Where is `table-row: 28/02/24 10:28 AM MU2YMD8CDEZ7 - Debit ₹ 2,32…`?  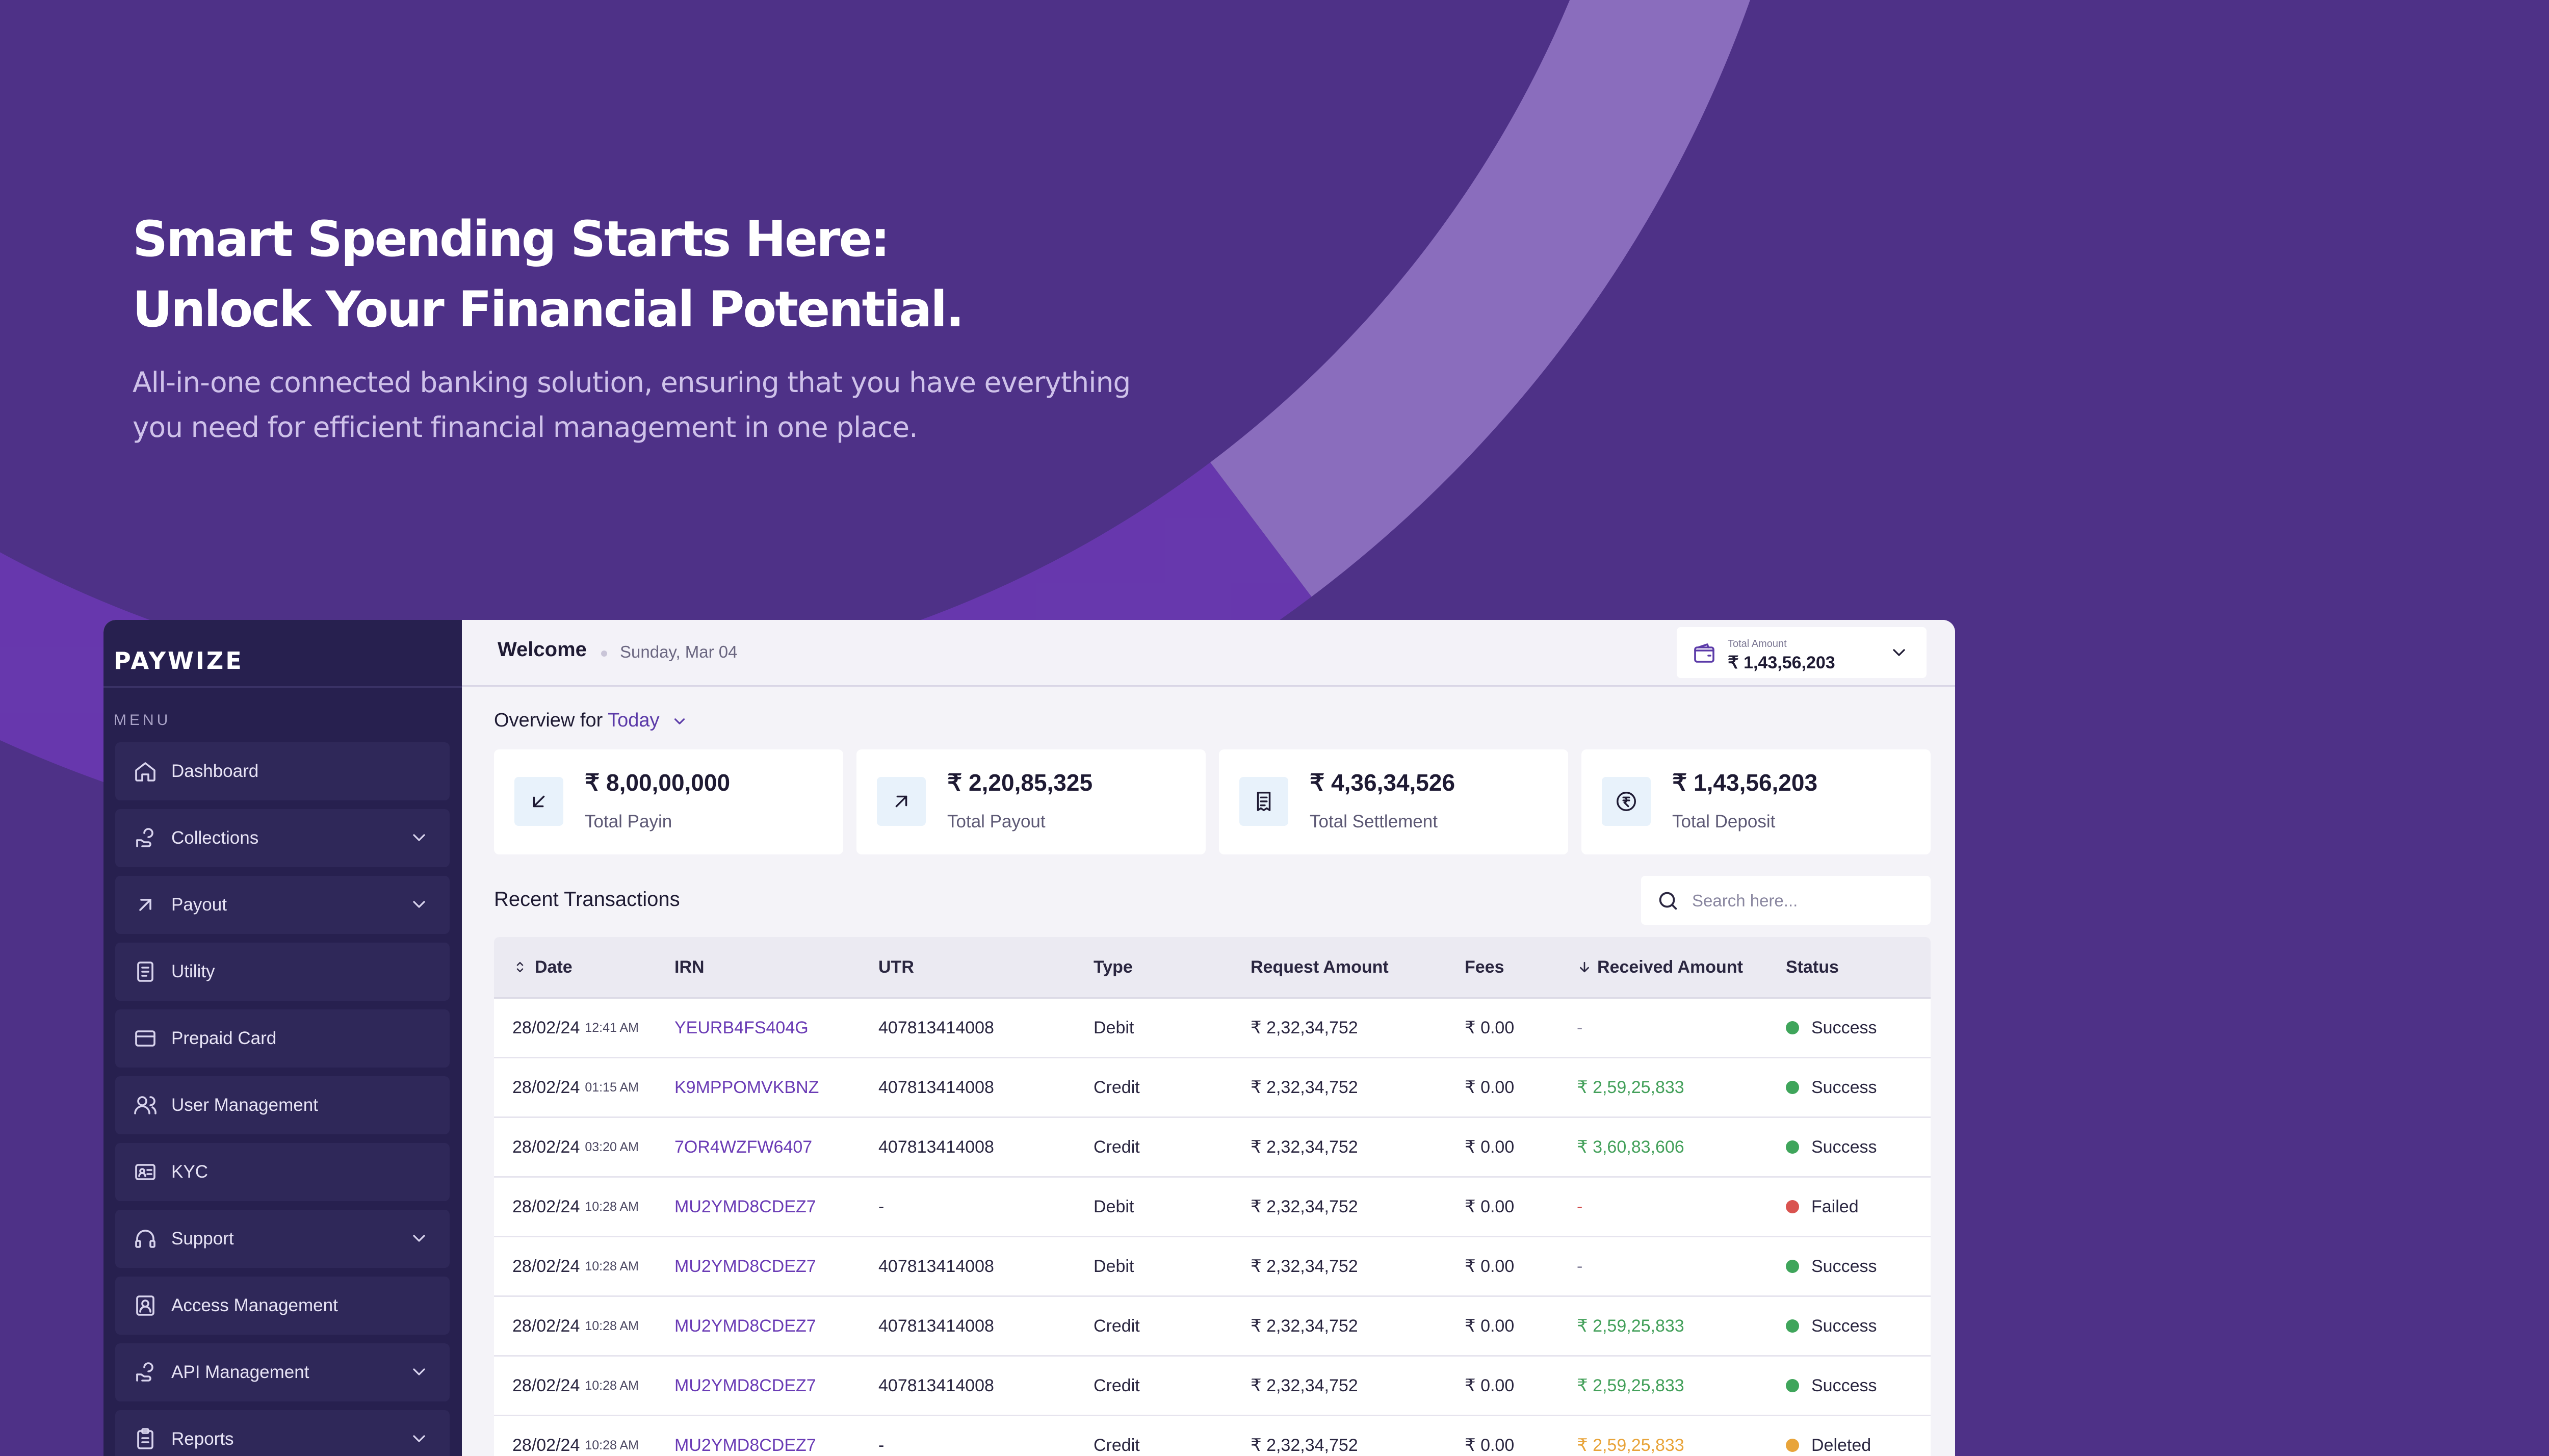
table-row: 28/02/24 10:28 AM MU2YMD8CDEZ7 - Debit ₹ 2,32… is located at coordinates (1212, 1207).